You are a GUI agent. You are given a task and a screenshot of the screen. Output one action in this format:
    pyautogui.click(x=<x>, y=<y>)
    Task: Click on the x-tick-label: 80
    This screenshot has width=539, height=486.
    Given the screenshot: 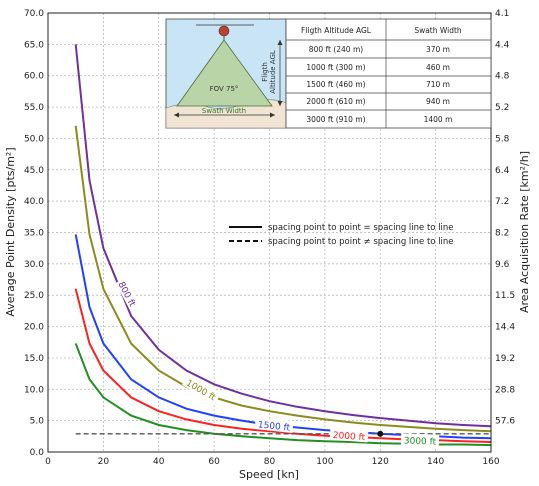 What is the action you would take?
    pyautogui.click(x=270, y=462)
    